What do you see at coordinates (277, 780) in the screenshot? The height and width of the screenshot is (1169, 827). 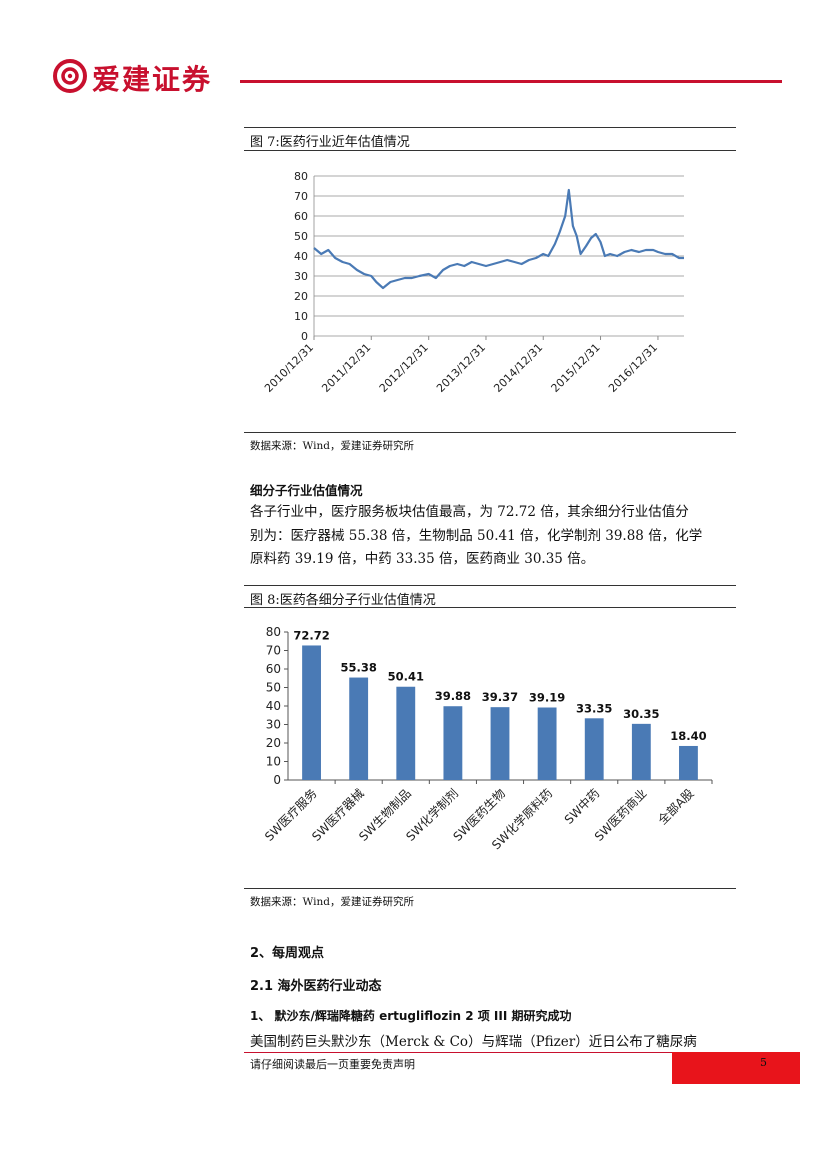 I see `bar-chart-y-tick: 0` at bounding box center [277, 780].